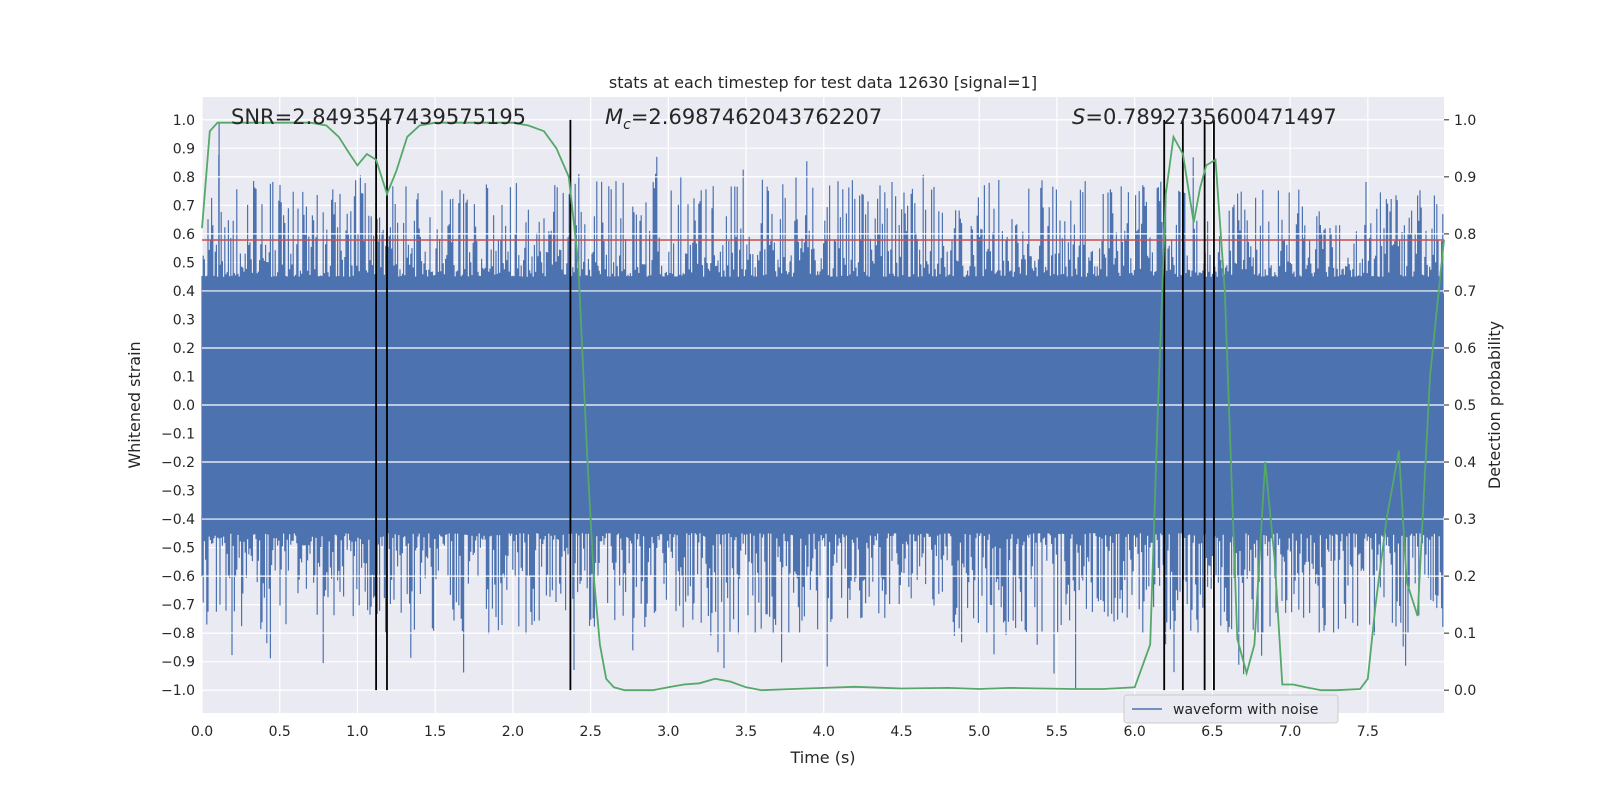 This screenshot has width=1600, height=800. I want to click on left-tick-label: −0.8, so click(178, 634).